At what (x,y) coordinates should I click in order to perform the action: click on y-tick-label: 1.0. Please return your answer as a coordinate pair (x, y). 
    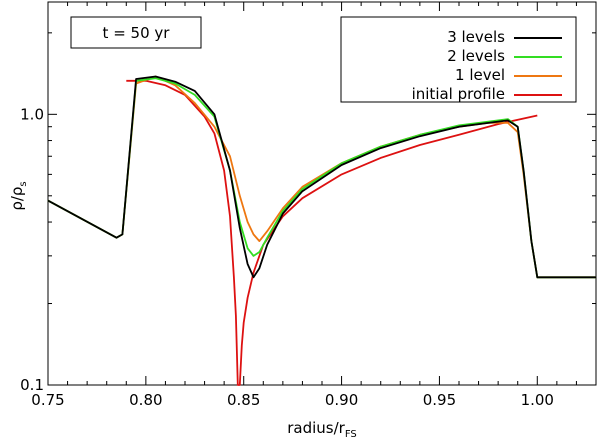
    Looking at the image, I should click on (32, 114).